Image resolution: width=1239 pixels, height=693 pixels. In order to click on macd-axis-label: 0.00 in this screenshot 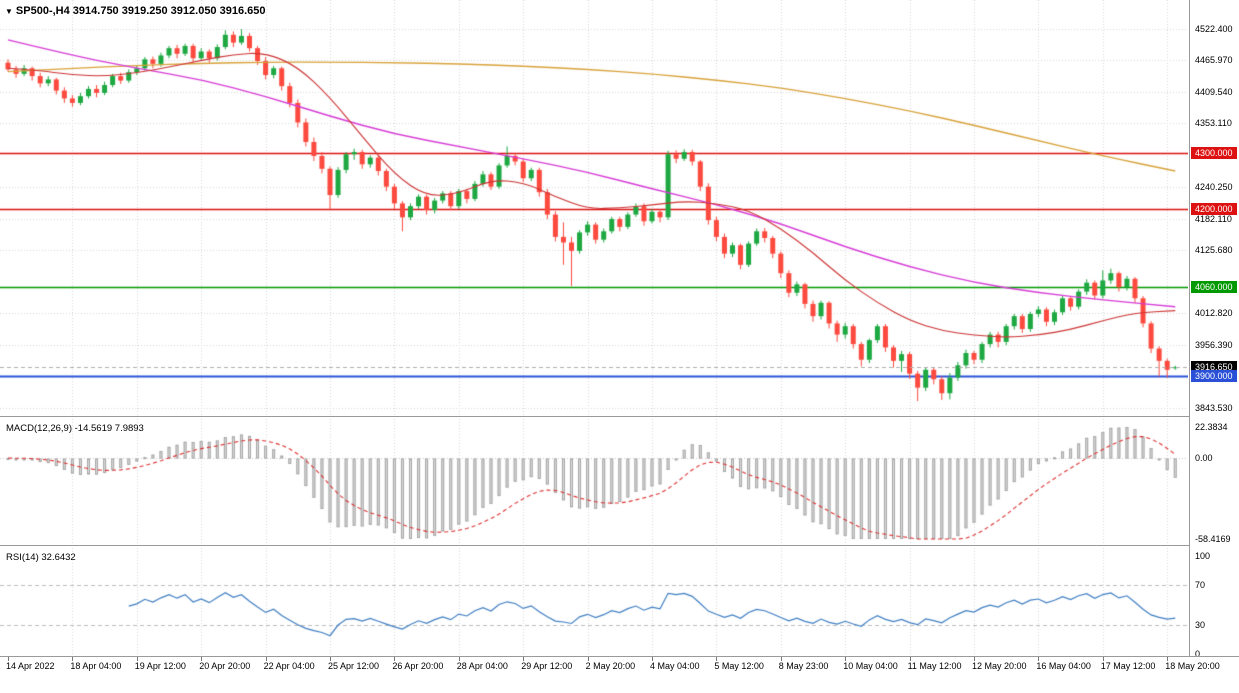, I will do `click(1204, 458)`.